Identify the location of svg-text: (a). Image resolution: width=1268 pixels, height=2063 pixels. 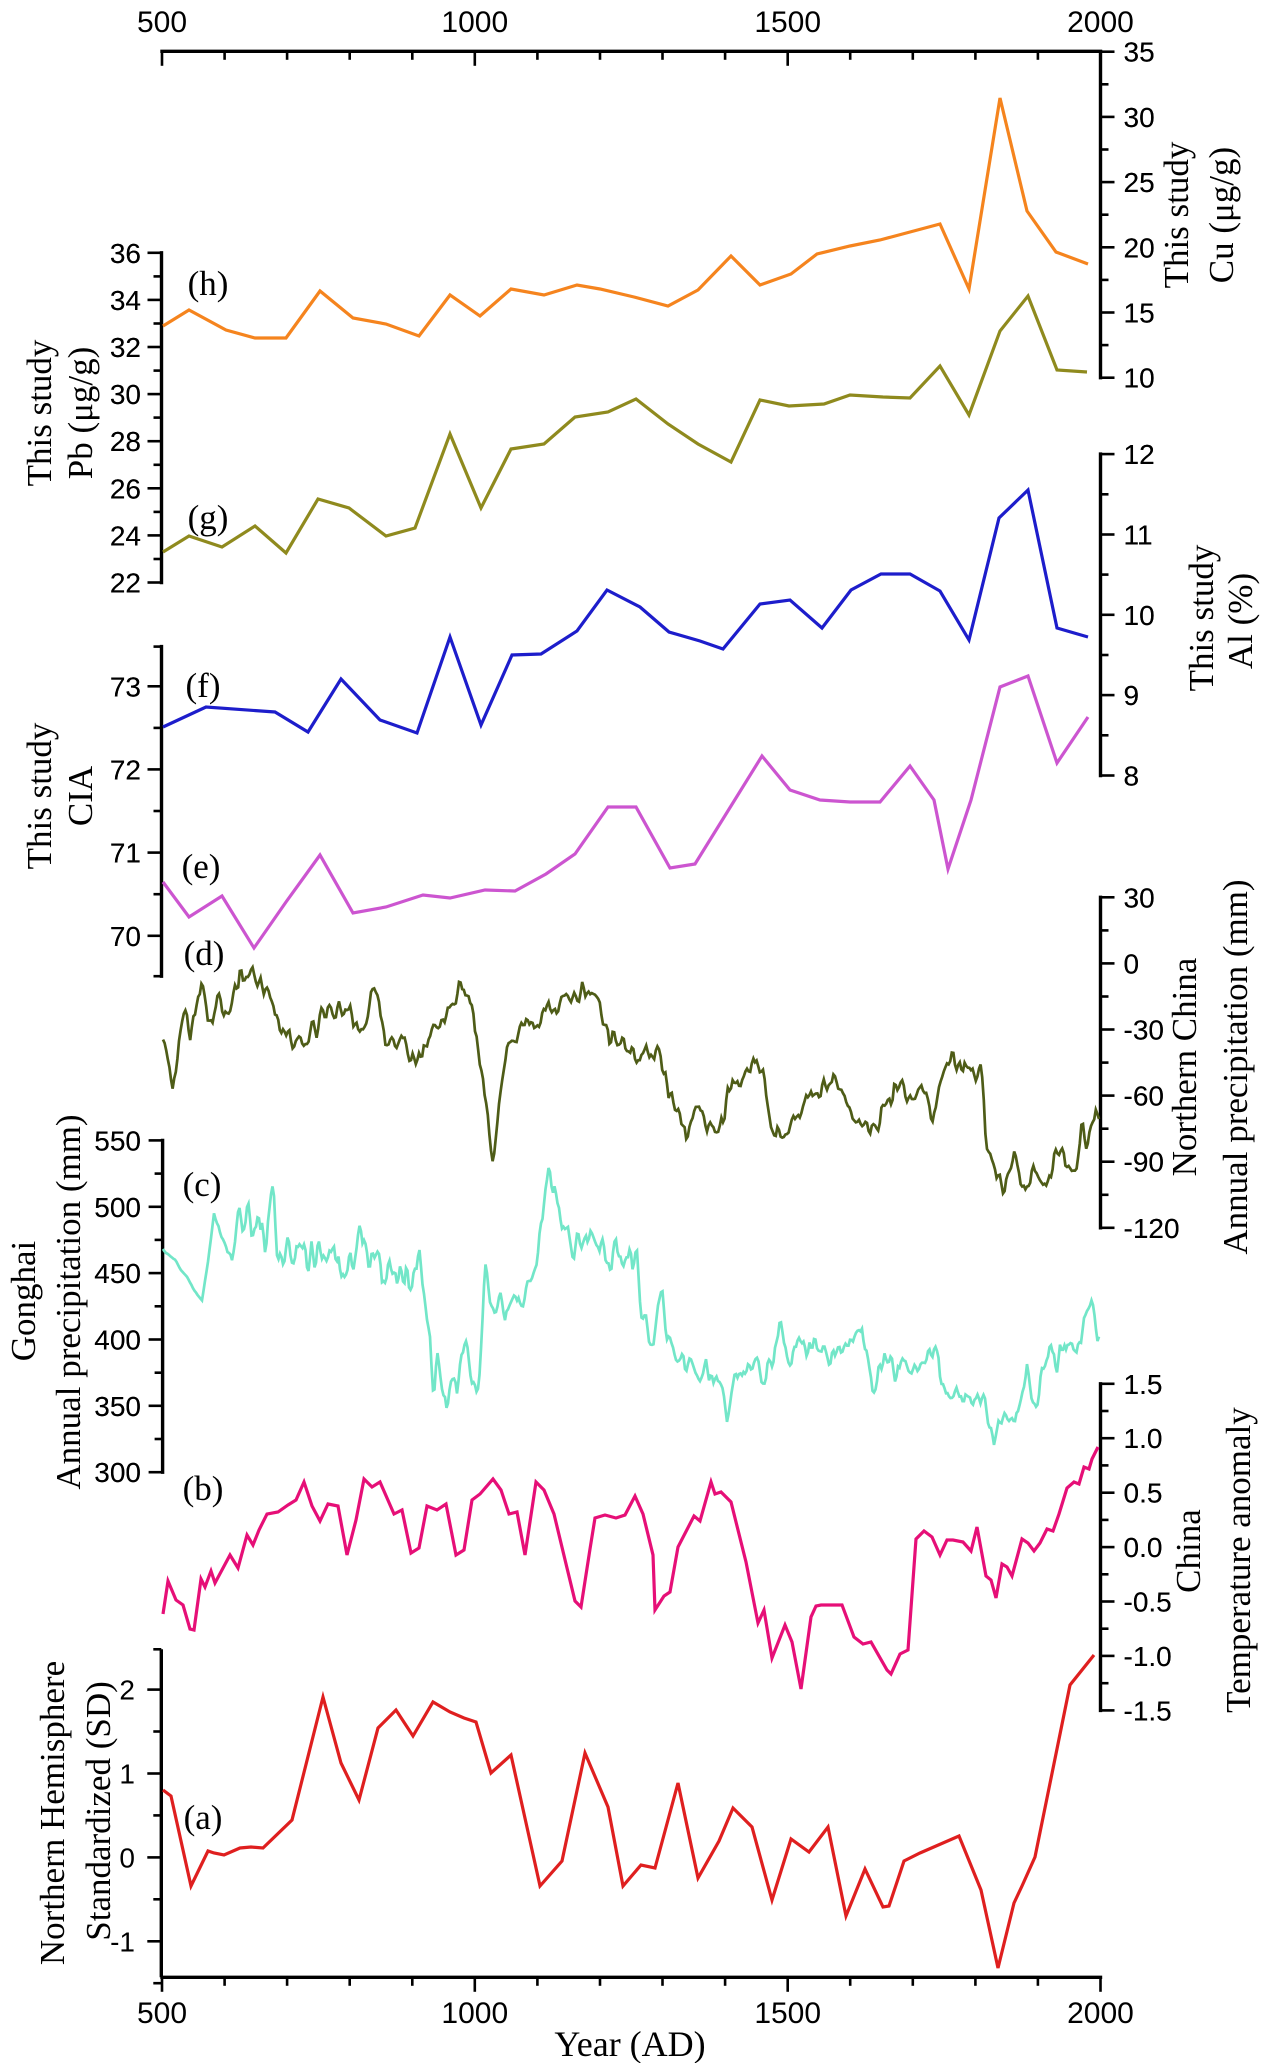
(203, 1817).